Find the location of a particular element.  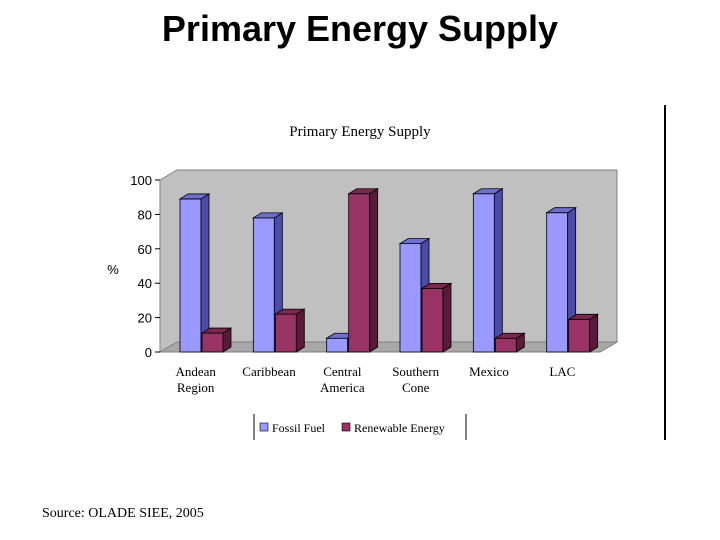

x-tick-label: Cone is located at coordinates (416, 387).